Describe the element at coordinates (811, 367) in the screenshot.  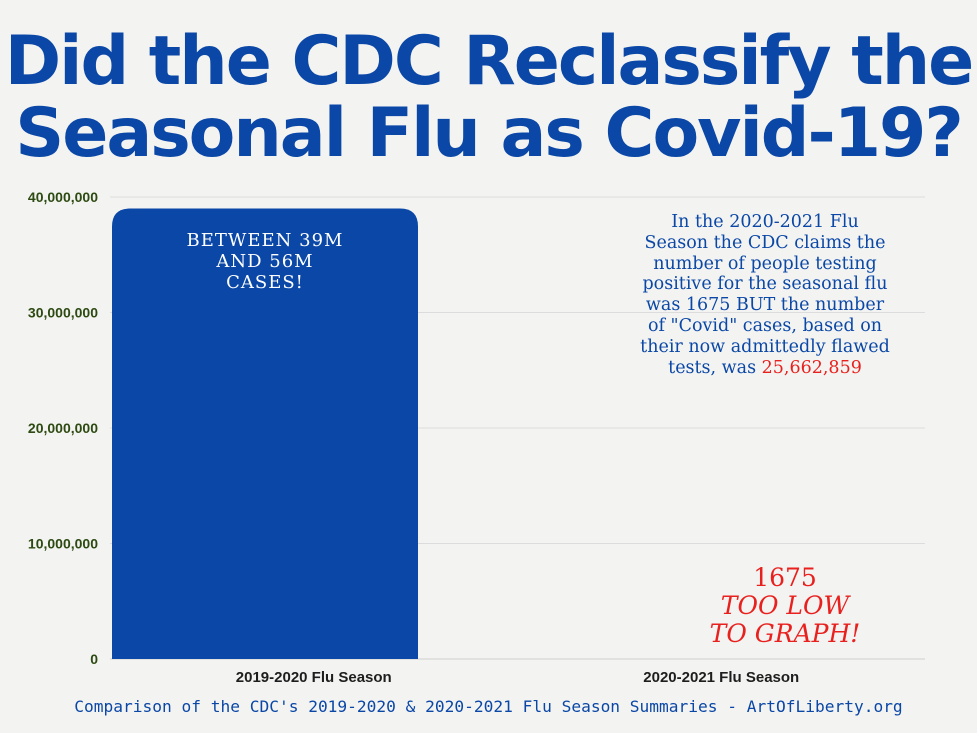
I see `note-highlight-value: 25,662,859` at that location.